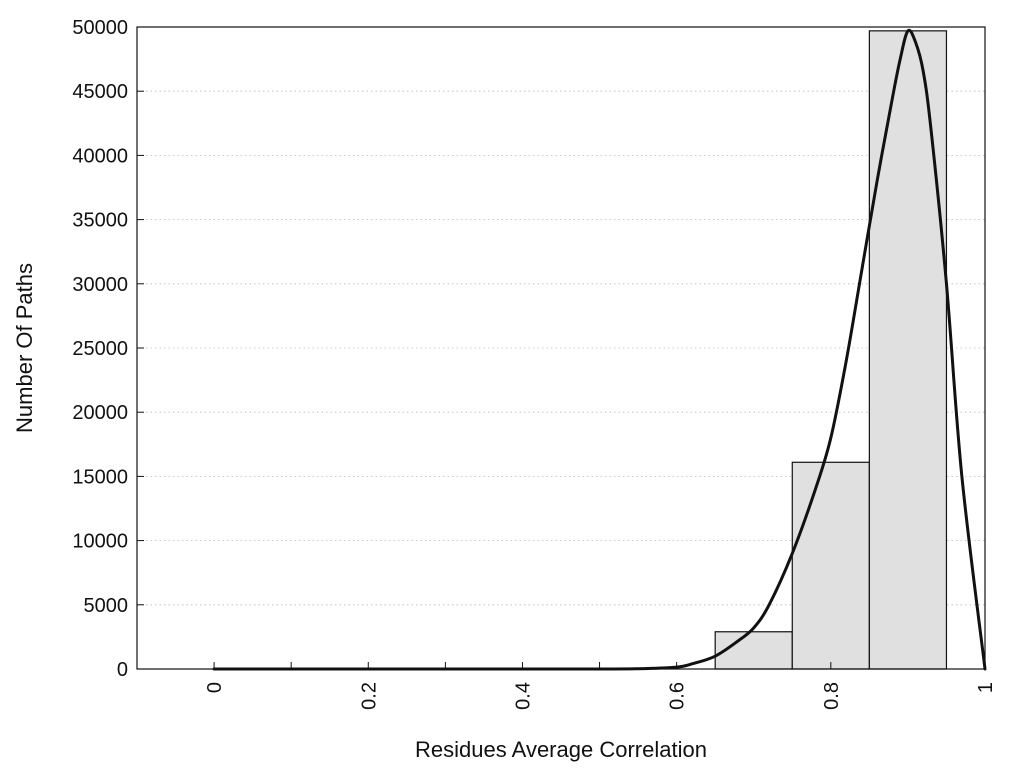  I want to click on x-tick-label: 1, so click(986, 687).